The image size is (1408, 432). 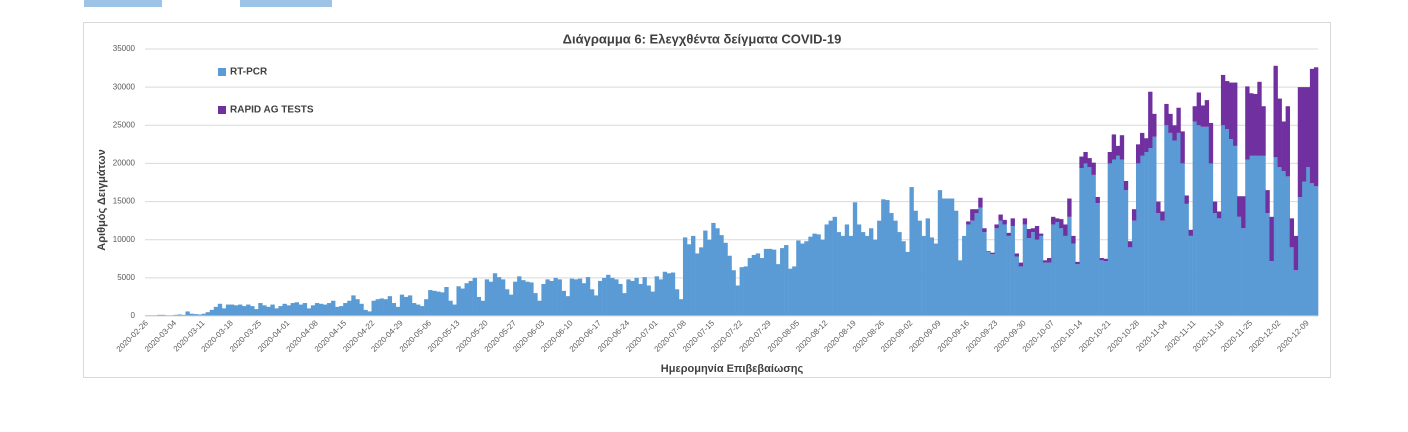 What do you see at coordinates (124, 86) in the screenshot?
I see `y-tick-label: 30000` at bounding box center [124, 86].